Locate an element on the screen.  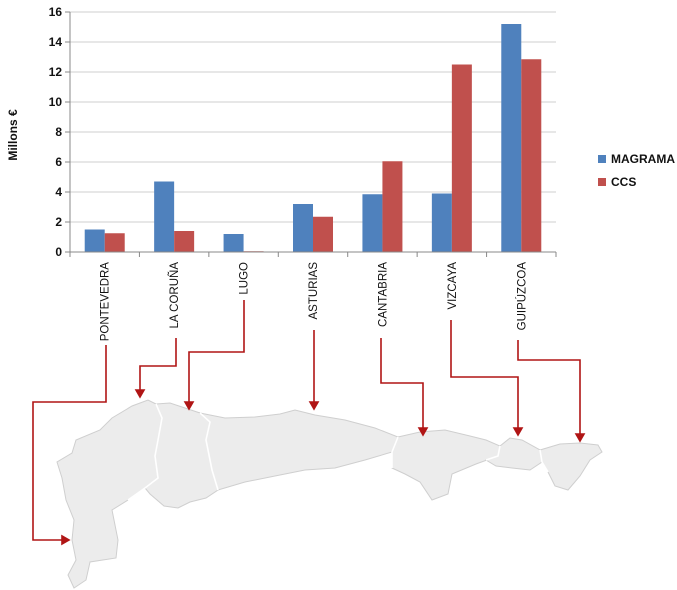
y-tick-label-14: 14 is located at coordinates (56, 42).